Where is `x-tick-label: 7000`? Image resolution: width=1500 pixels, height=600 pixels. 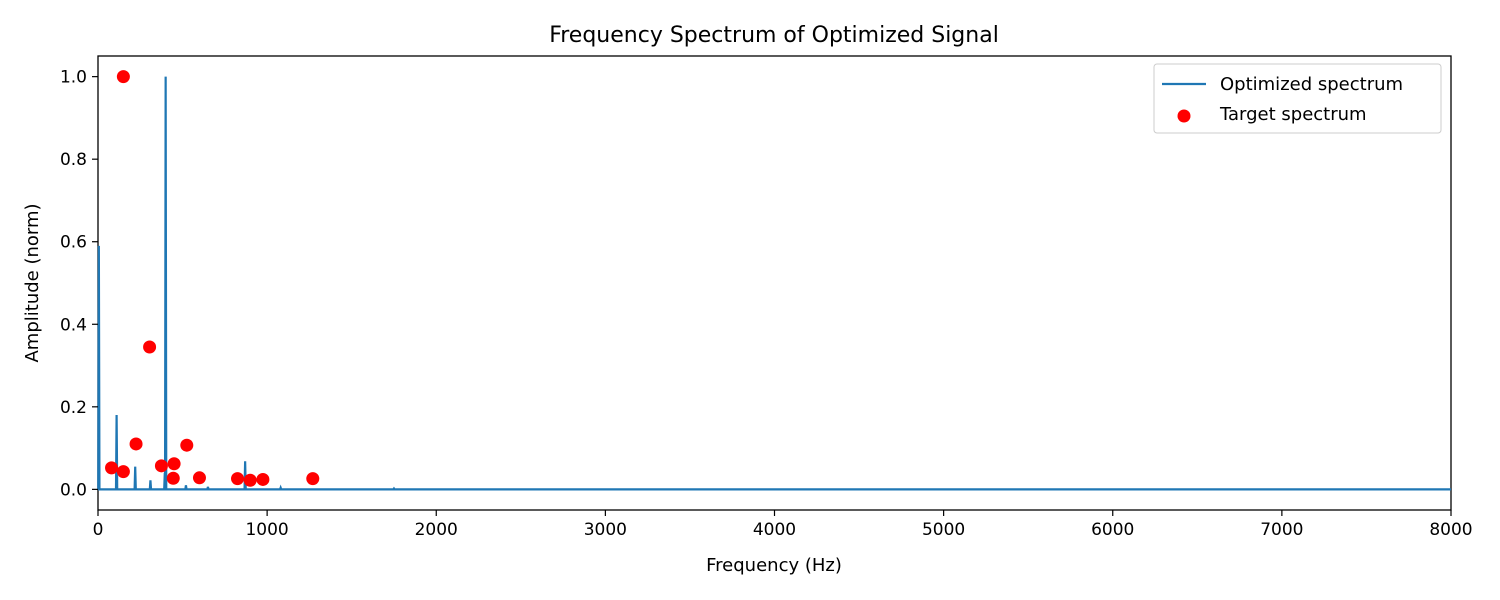 x-tick-label: 7000 is located at coordinates (1281, 530).